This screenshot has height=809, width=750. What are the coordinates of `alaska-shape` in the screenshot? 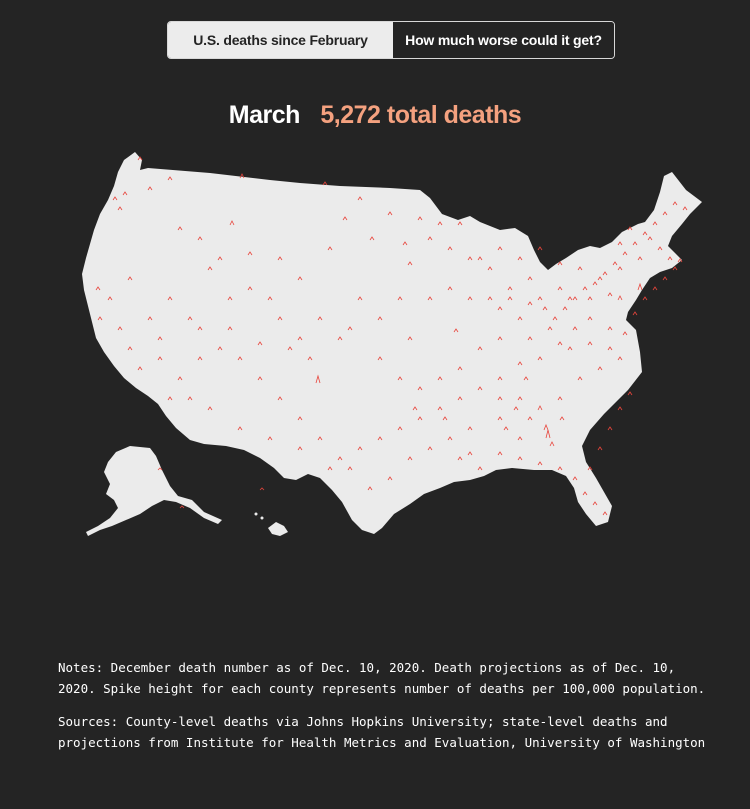 It's located at (154, 491).